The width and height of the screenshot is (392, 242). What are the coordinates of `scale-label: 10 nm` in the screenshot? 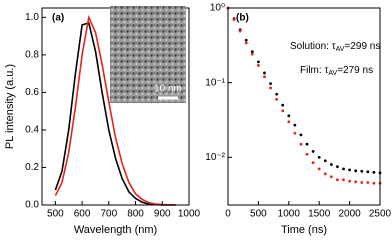 It's located at (168, 89).